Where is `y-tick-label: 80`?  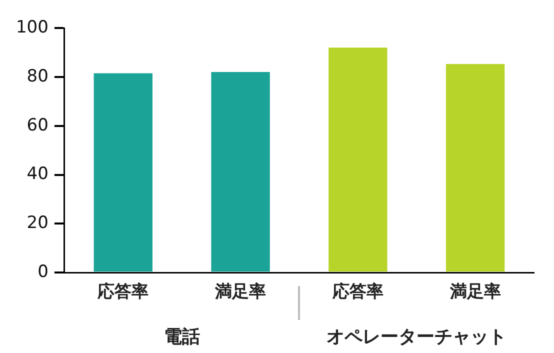
y-tick-label: 80 is located at coordinates (37, 76).